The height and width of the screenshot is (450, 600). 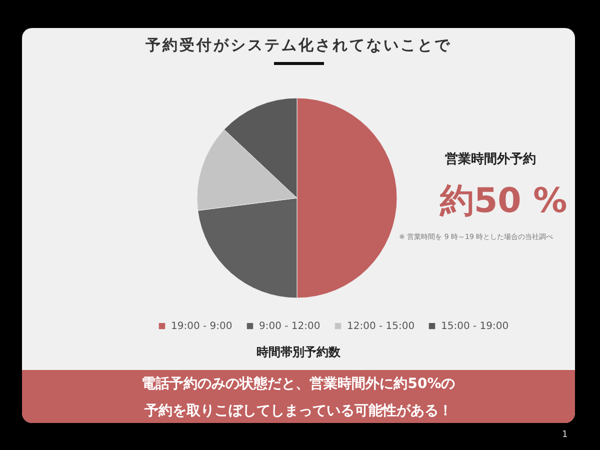 What do you see at coordinates (490, 159) in the screenshot?
I see `text: 営業時間外予約` at bounding box center [490, 159].